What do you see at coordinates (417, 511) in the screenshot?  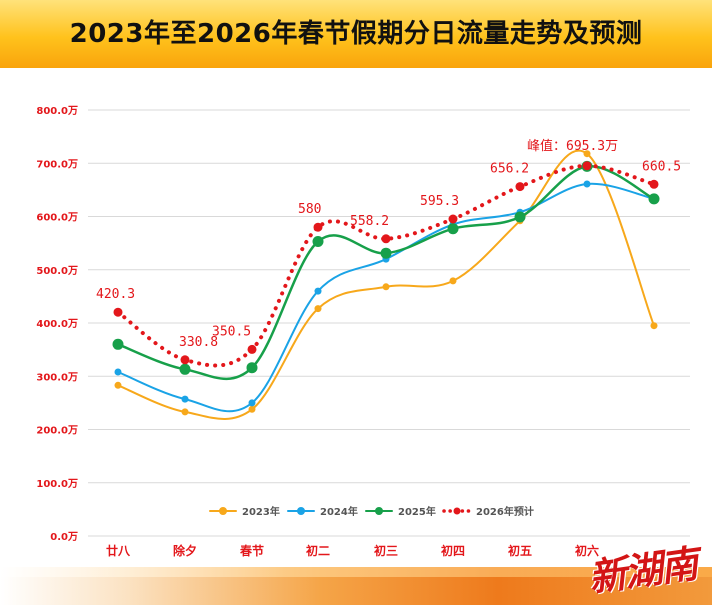 I see `legend-label: 2025年` at bounding box center [417, 511].